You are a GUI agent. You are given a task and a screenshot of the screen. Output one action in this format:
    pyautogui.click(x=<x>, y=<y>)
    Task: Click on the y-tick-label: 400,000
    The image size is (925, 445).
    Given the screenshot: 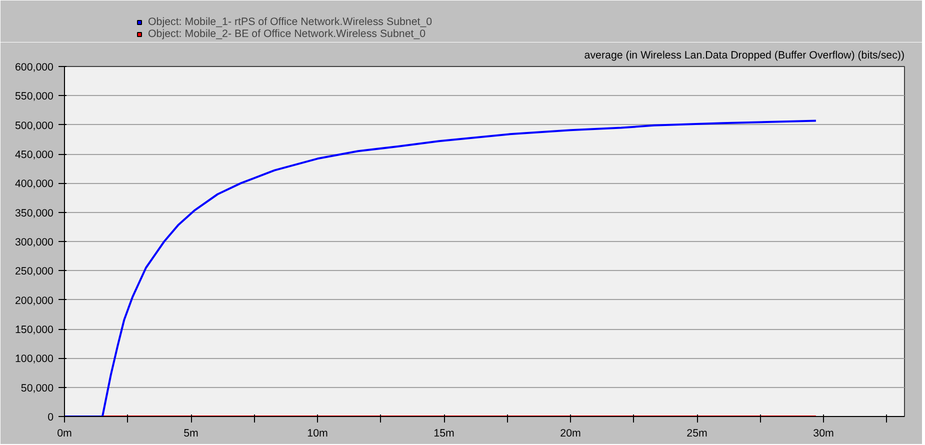 What is the action you would take?
    pyautogui.click(x=34, y=184)
    